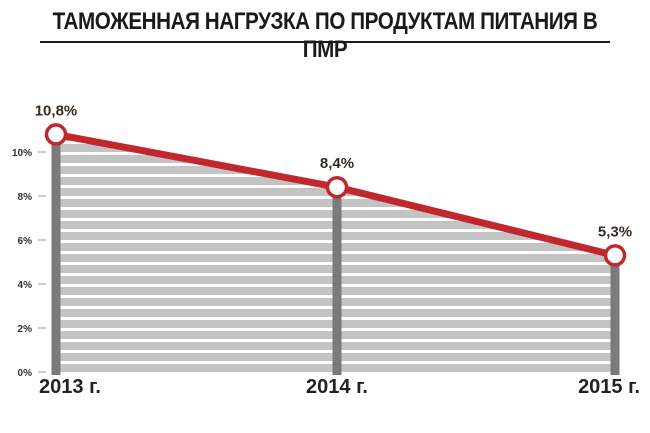 The image size is (650, 433). Describe the element at coordinates (609, 387) in the screenshot. I see `x-category-label: 2015 г.` at that location.